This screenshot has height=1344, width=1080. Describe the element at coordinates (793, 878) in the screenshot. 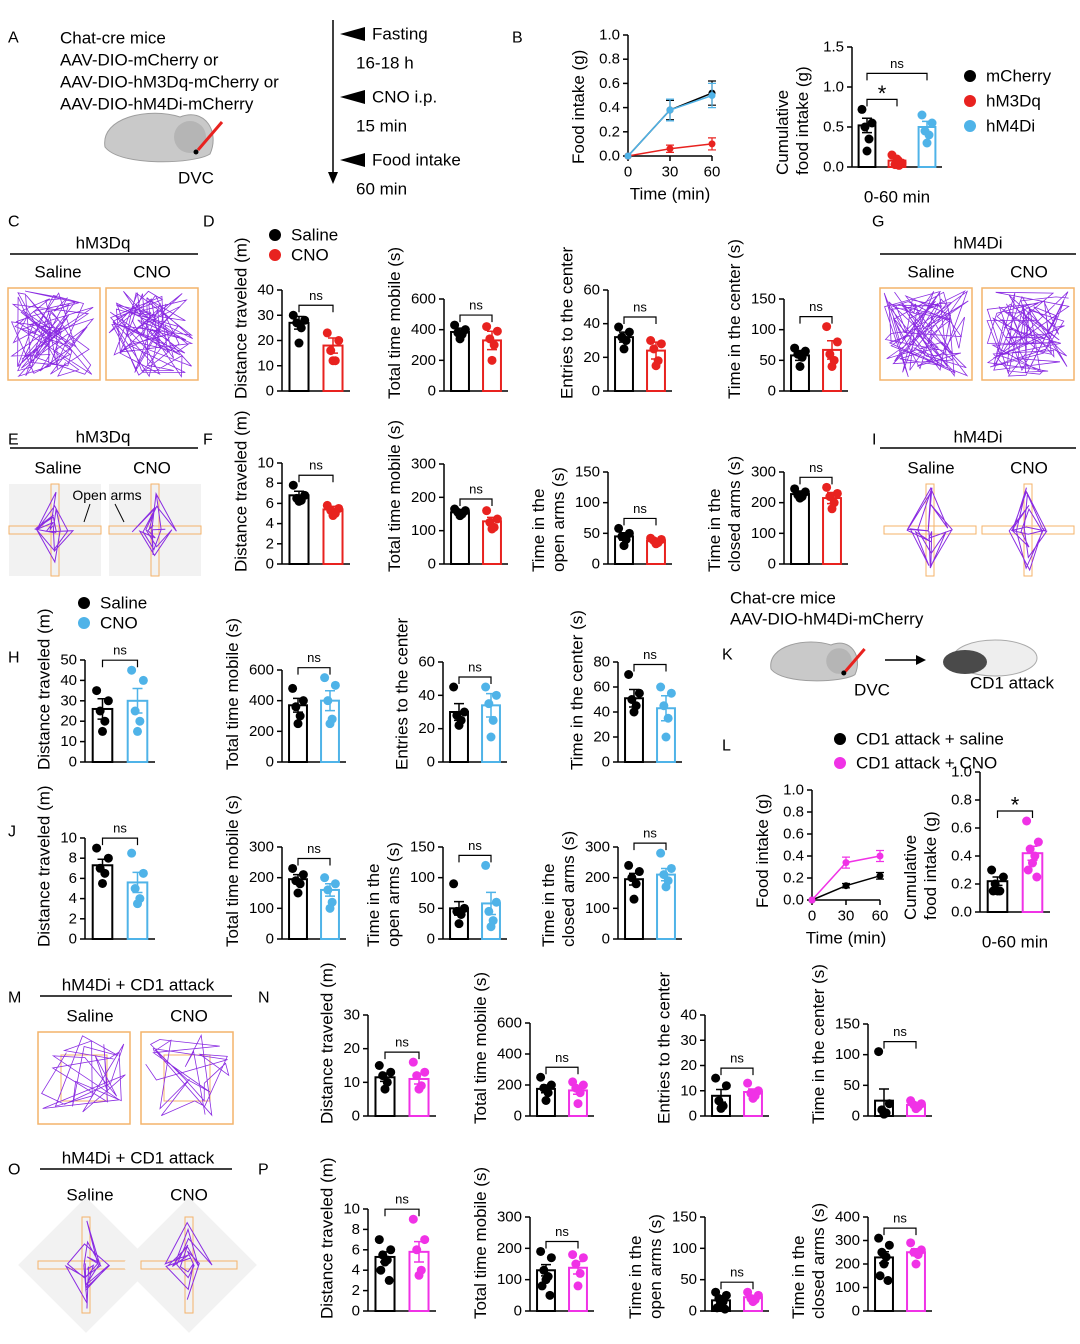

I see `y-tick-label: 0.2` at that location.